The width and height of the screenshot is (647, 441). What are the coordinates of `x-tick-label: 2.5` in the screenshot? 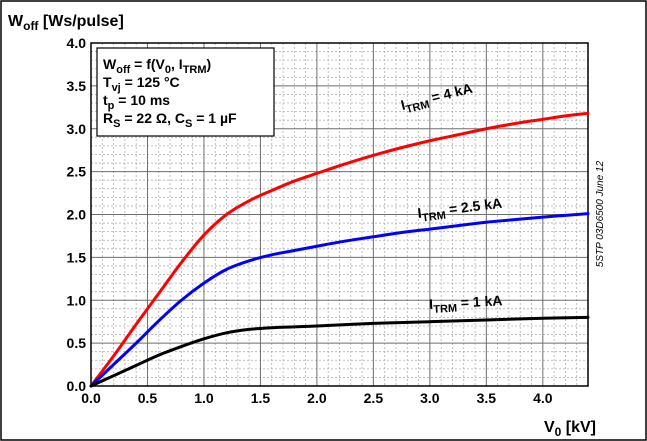 It's located at (374, 398).